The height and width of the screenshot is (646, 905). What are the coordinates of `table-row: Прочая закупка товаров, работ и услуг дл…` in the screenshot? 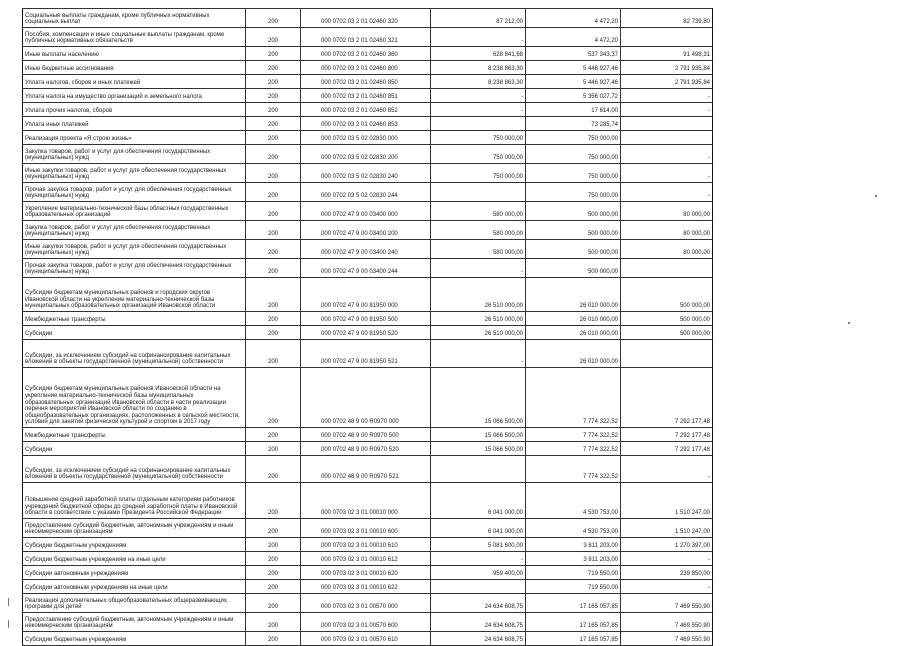 It's located at (367, 268).